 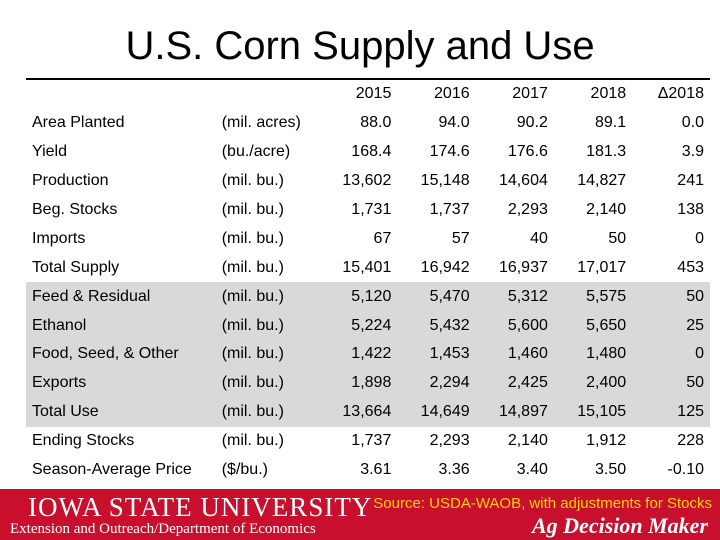 What do you see at coordinates (368, 79) in the screenshot?
I see `header-rule` at bounding box center [368, 79].